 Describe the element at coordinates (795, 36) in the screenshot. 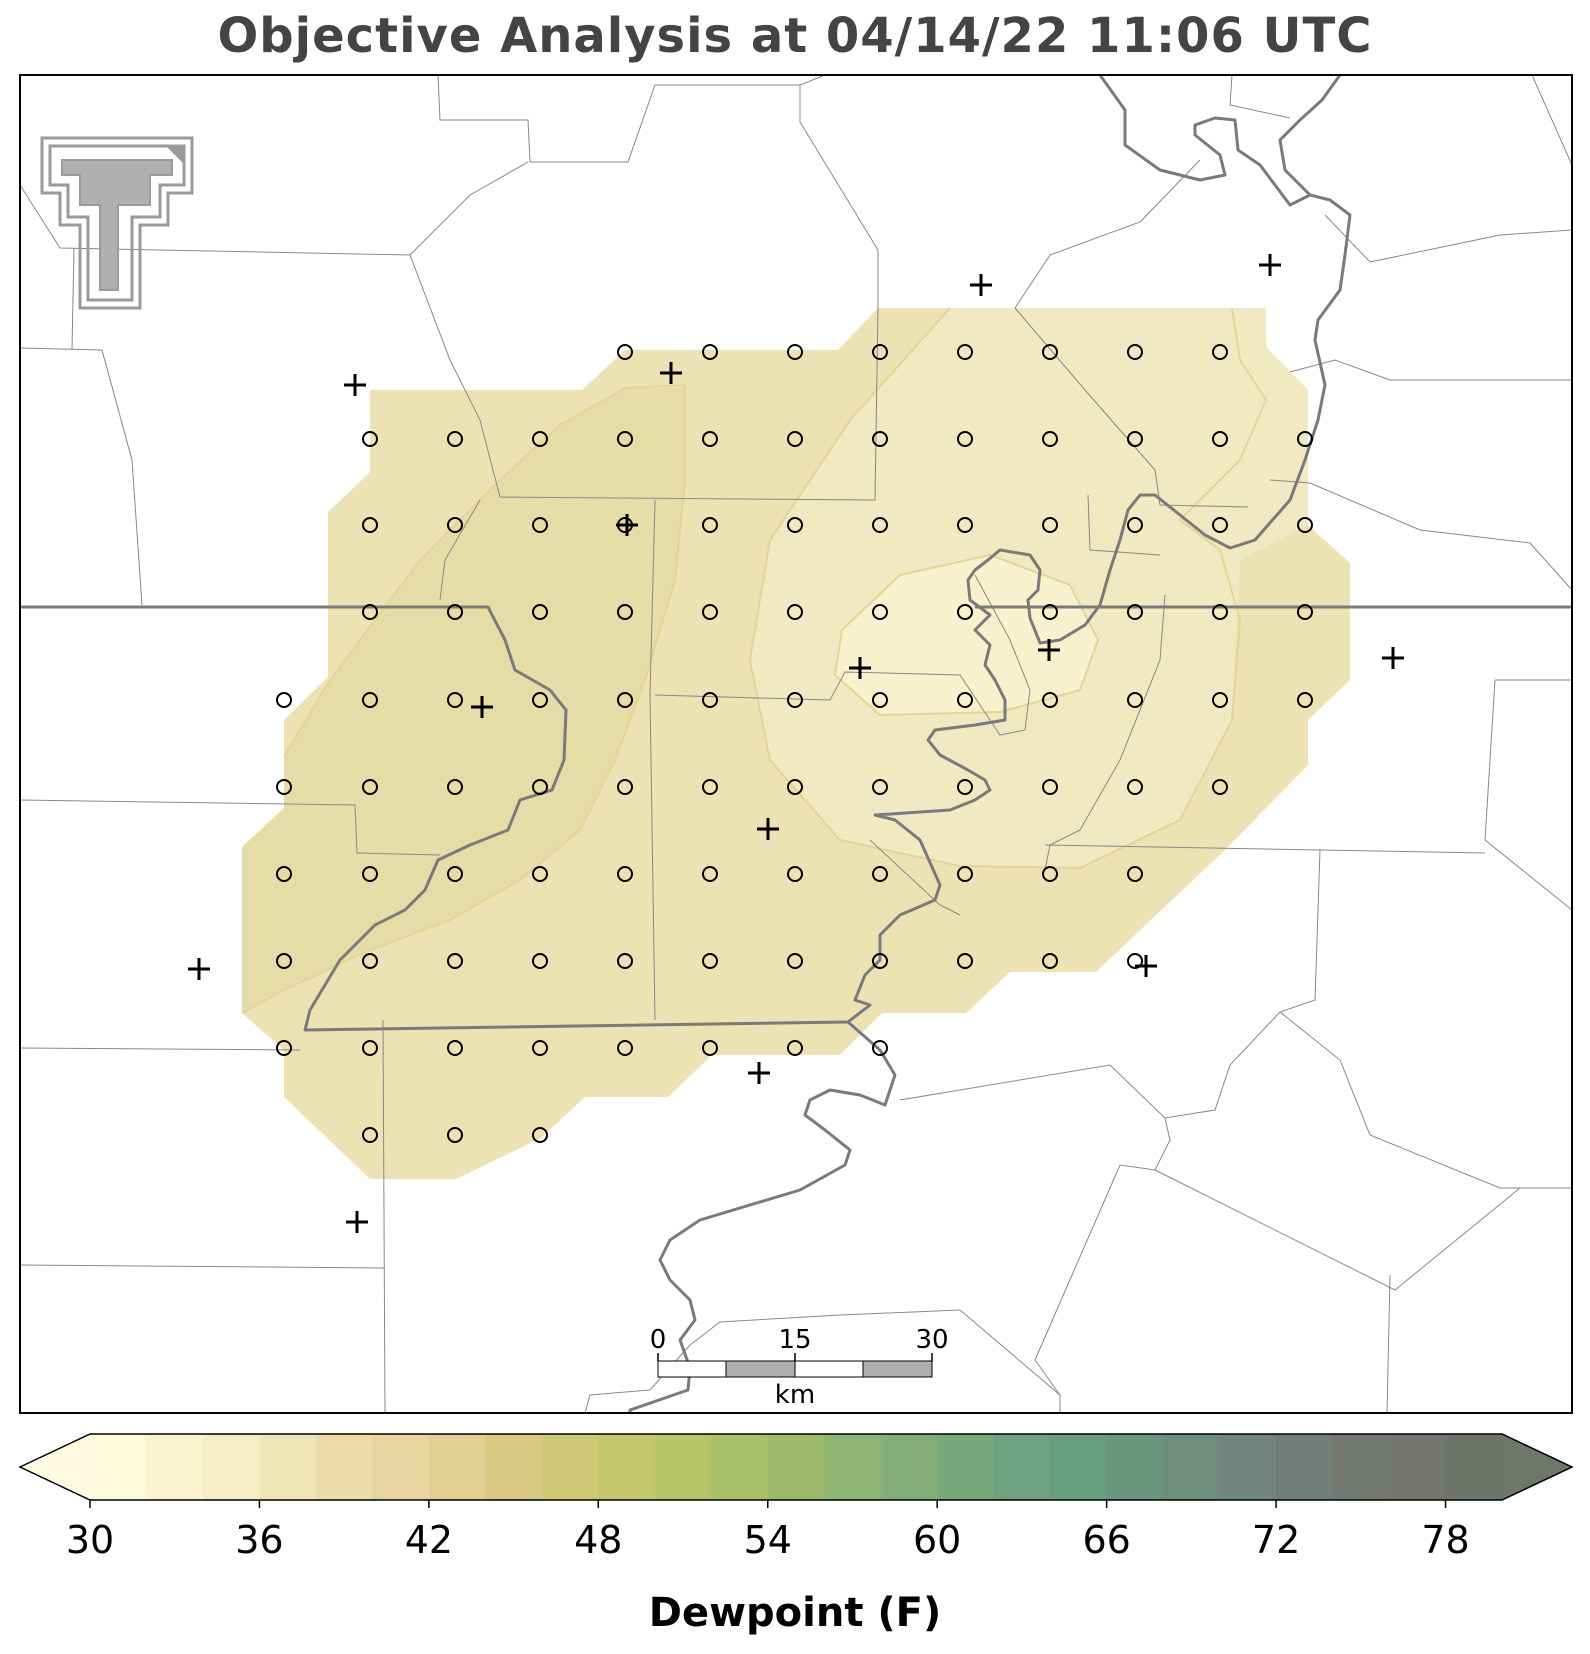

I see `page-title: Objective Analysis at 04/14/22 11:06 UTC` at that location.